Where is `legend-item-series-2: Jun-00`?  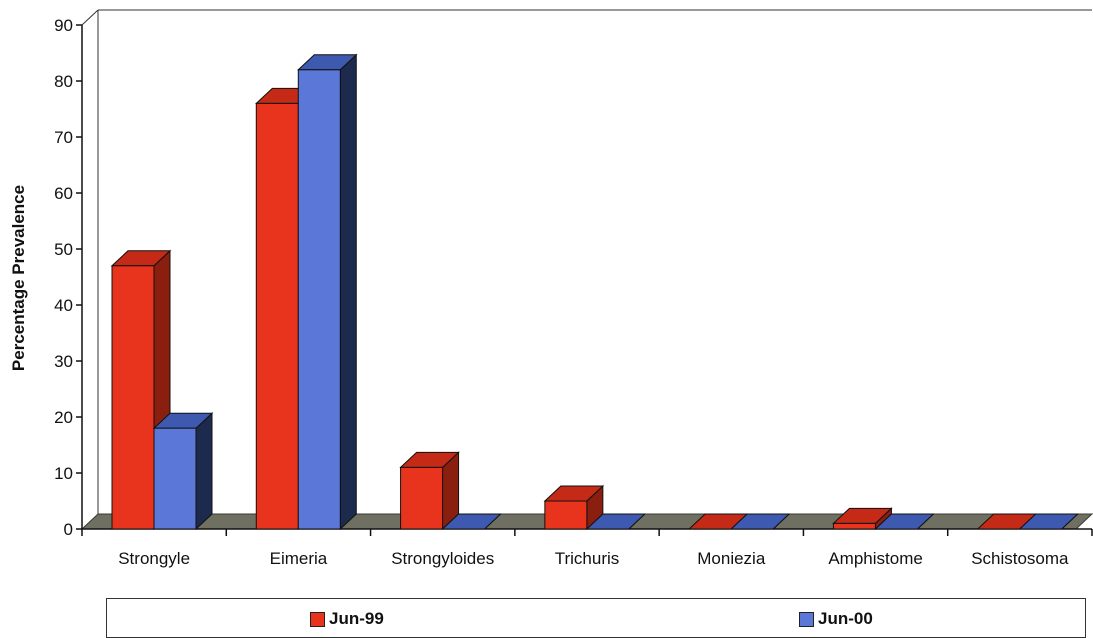 legend-item-series-2: Jun-00 is located at coordinates (836, 619).